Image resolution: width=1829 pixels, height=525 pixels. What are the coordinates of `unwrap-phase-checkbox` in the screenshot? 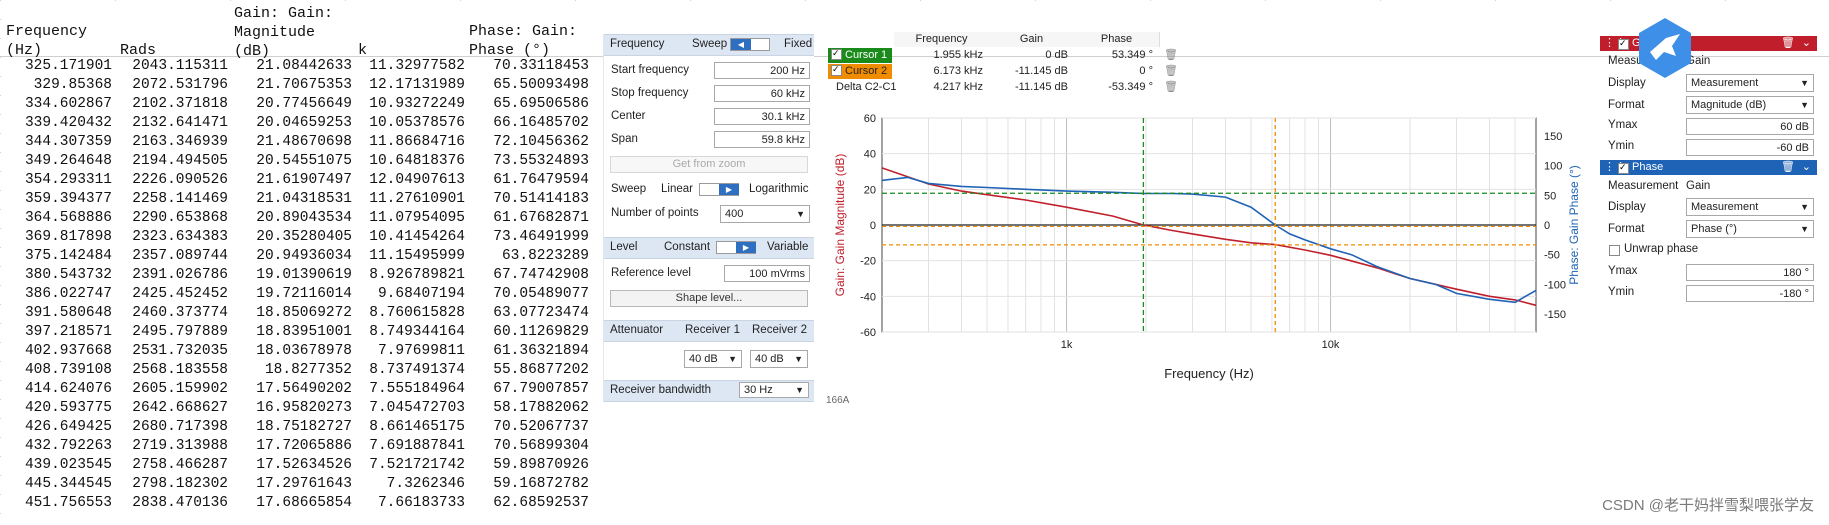 It's located at (1614, 250).